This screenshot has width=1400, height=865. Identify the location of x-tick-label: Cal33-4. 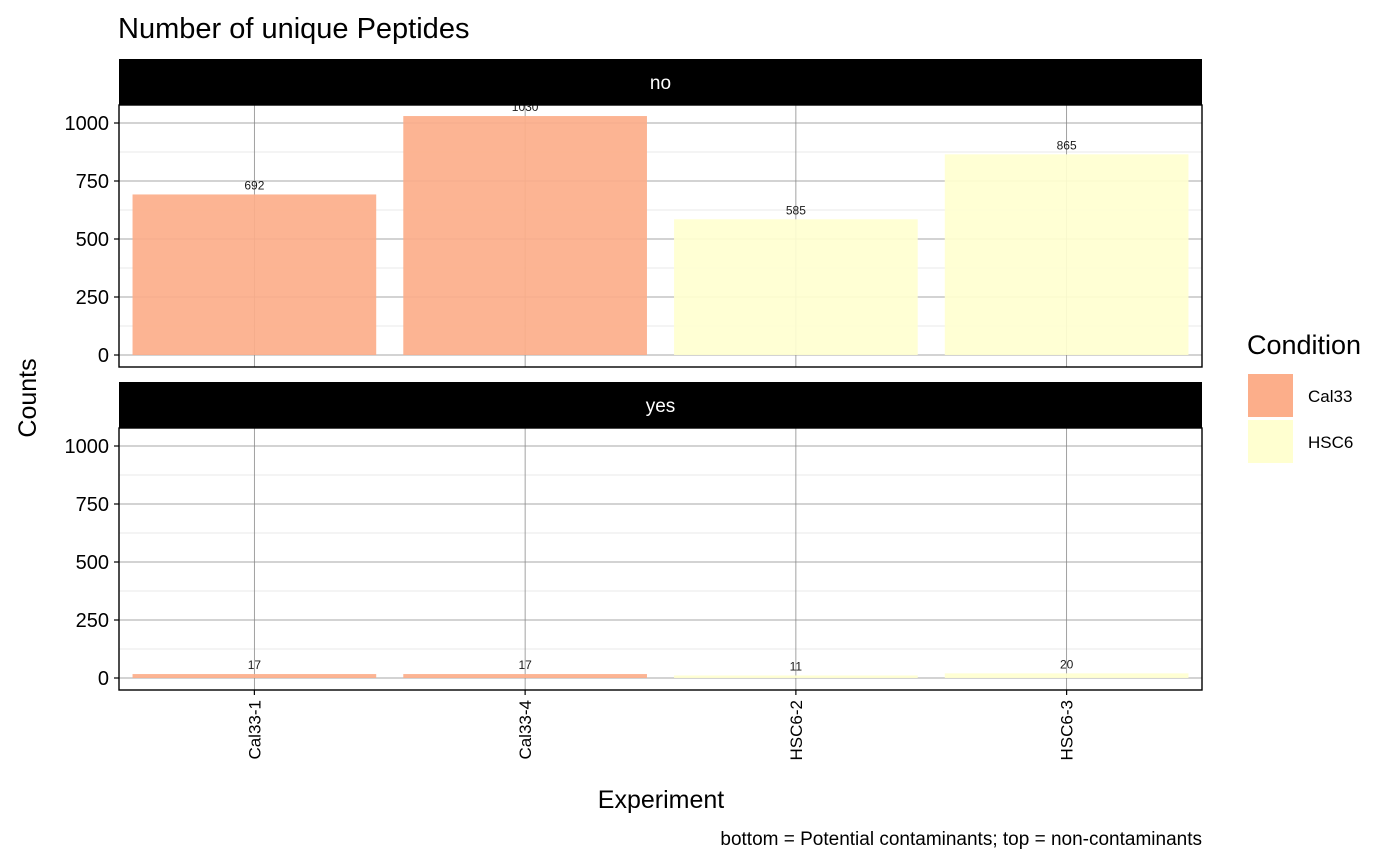
(525, 730).